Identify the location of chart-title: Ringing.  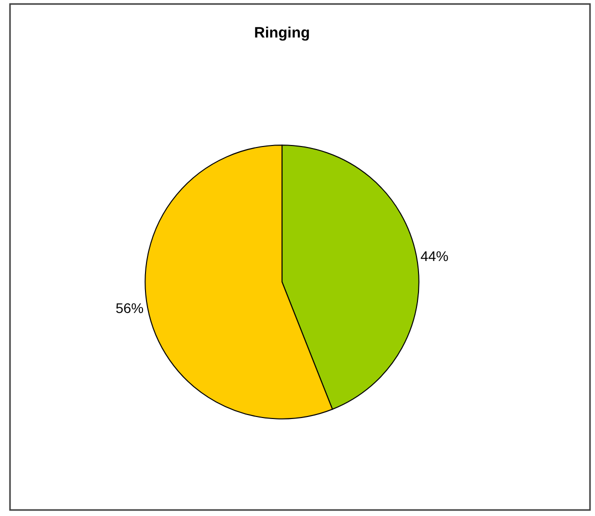
(282, 33).